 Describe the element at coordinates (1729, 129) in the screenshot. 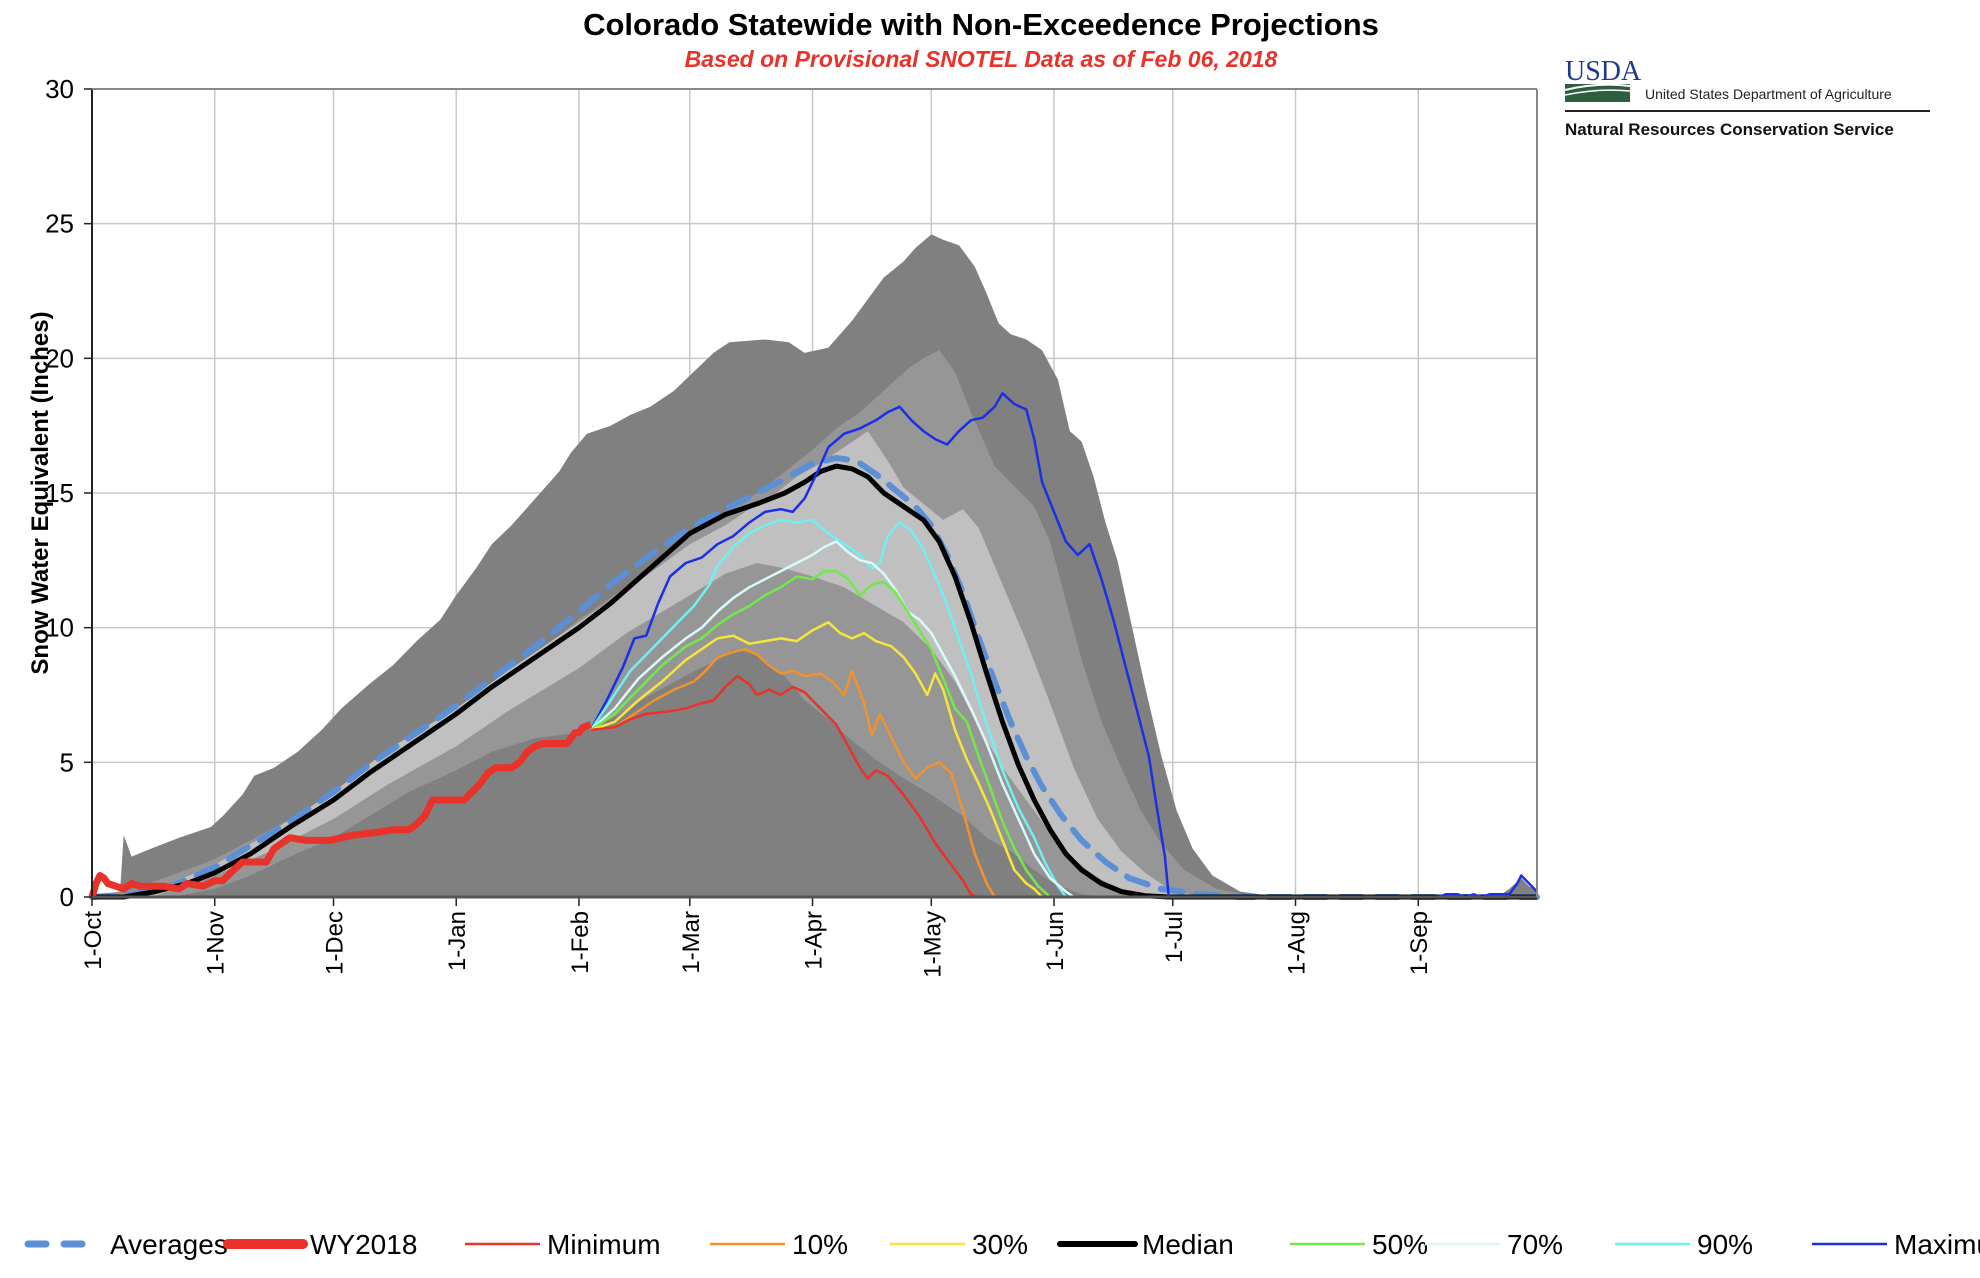

I see `nrcs-service-name: Natural Resources Conservation Service` at that location.